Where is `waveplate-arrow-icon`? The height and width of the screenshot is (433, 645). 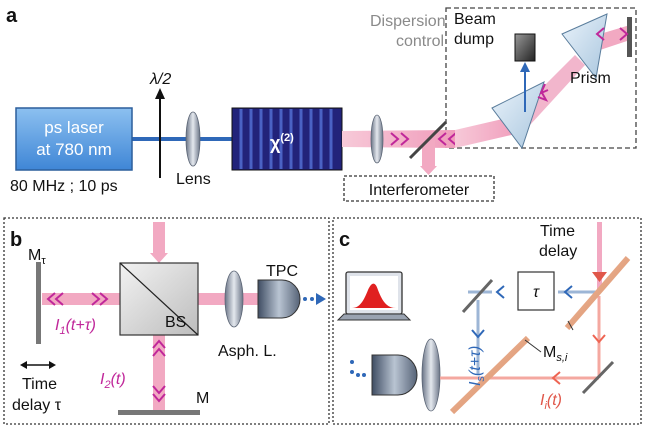
waveplate-arrow-icon is located at coordinates (160, 93).